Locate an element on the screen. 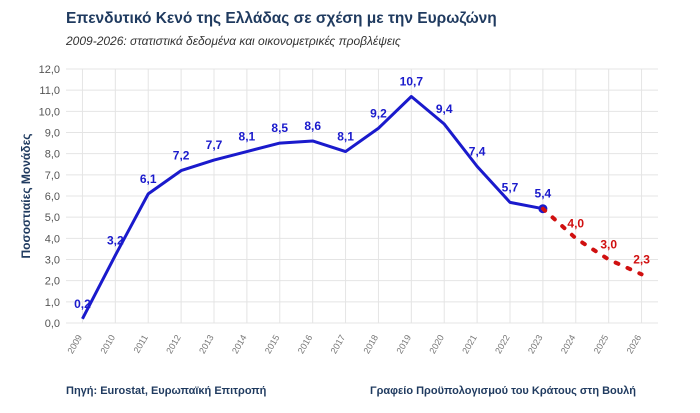  data-label-forecast: 3,0 is located at coordinates (608, 245).